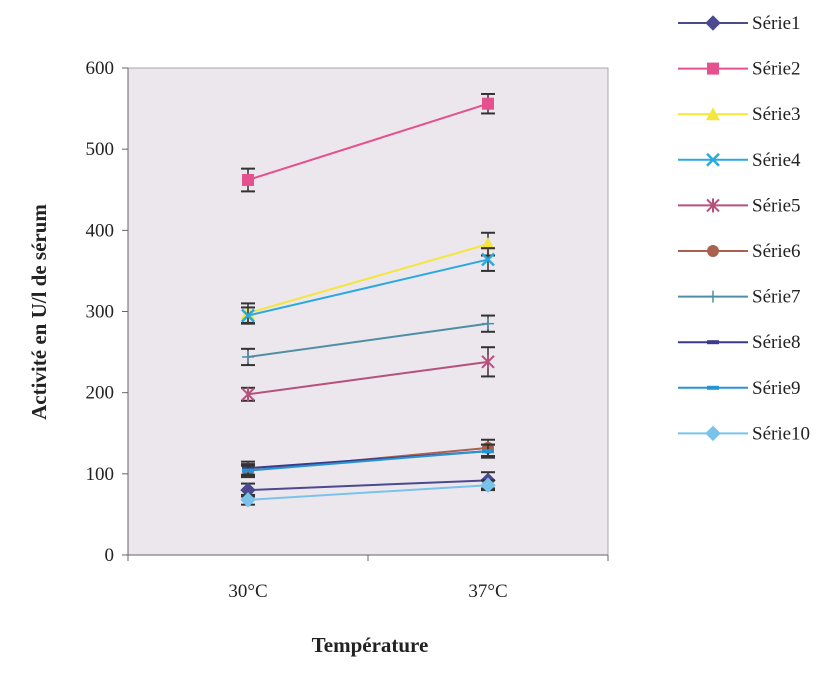 The height and width of the screenshot is (678, 838). I want to click on legend-label: Série10, so click(781, 433).